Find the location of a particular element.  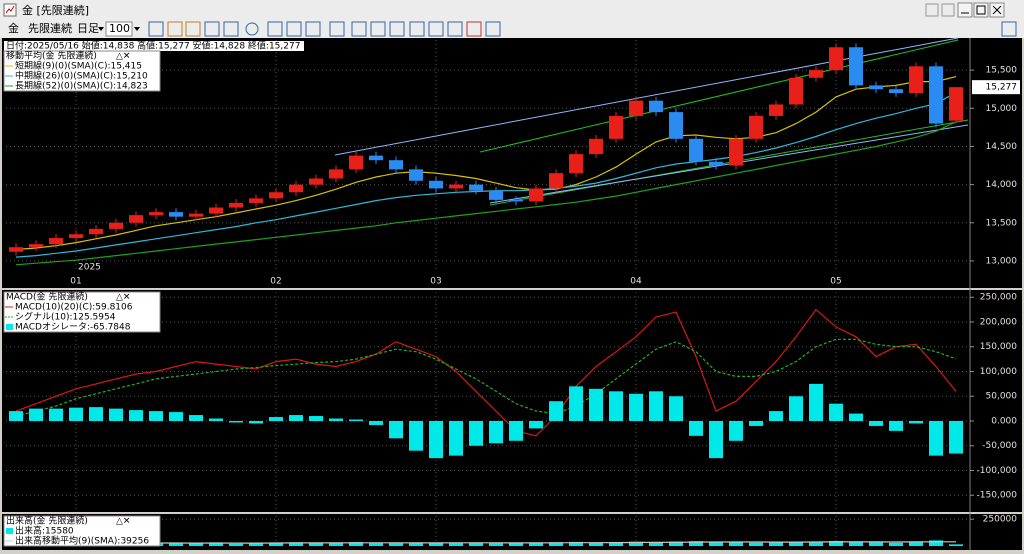

y-tick-label: 14,000 is located at coordinates (1002, 185).